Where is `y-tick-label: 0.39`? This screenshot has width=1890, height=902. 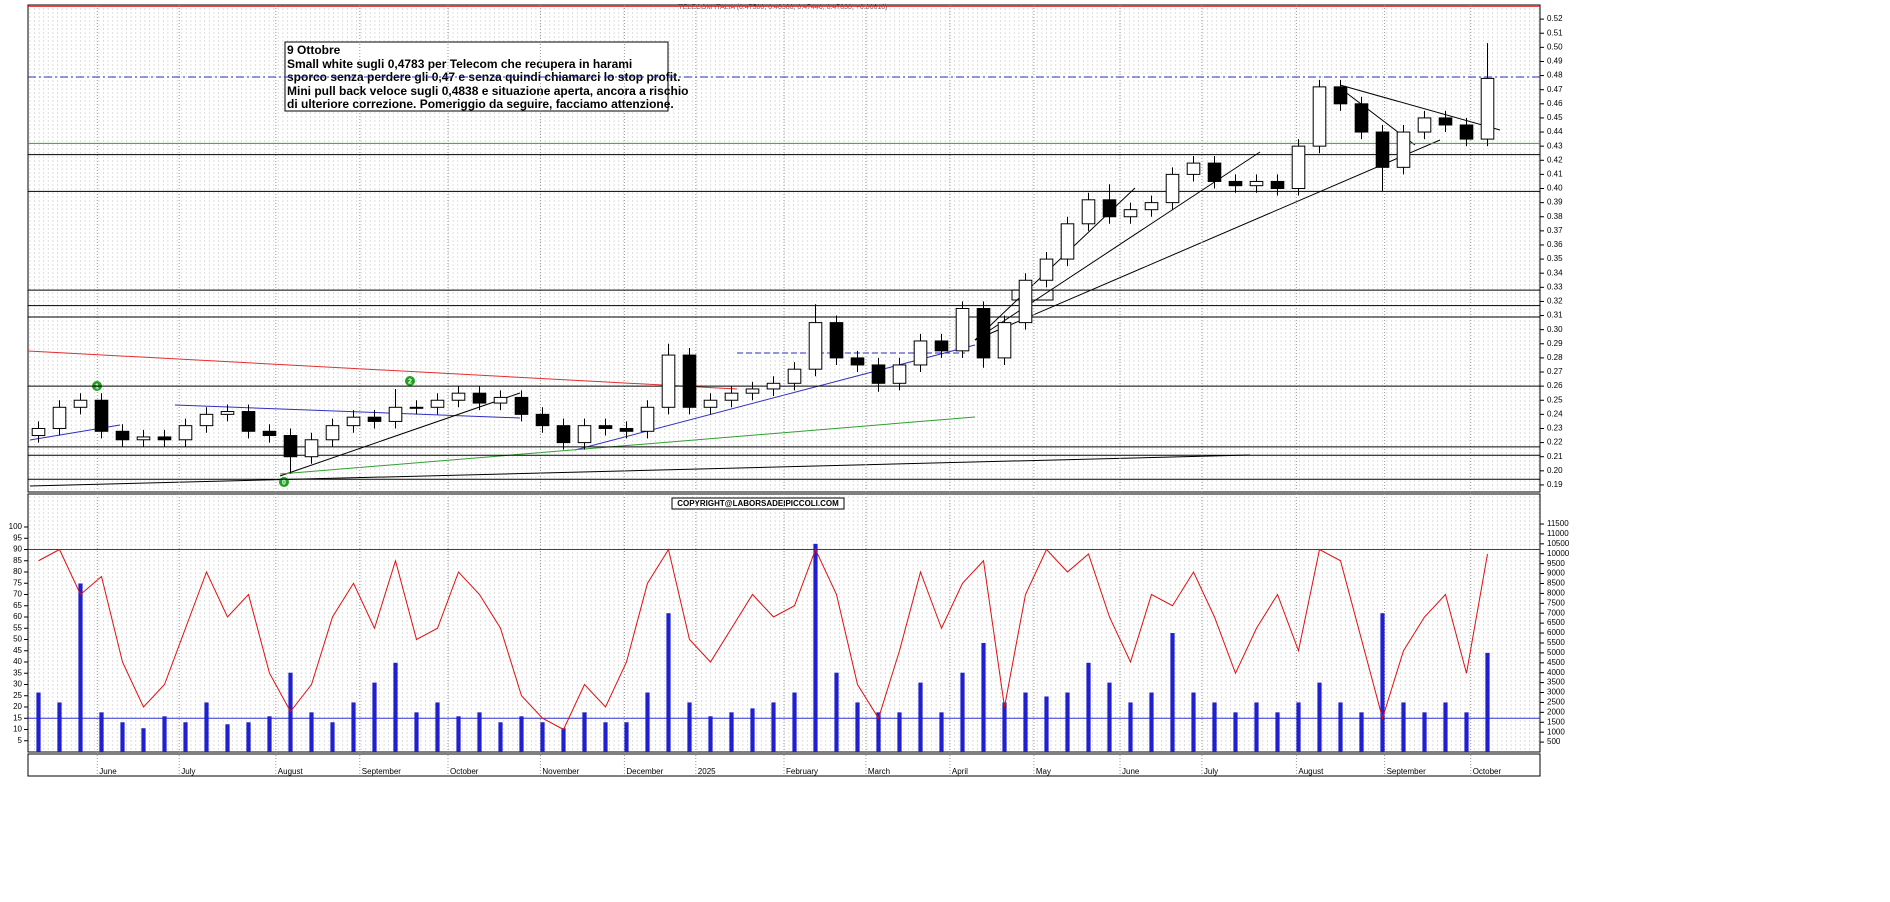
y-tick-label: 0.39 is located at coordinates (1555, 202).